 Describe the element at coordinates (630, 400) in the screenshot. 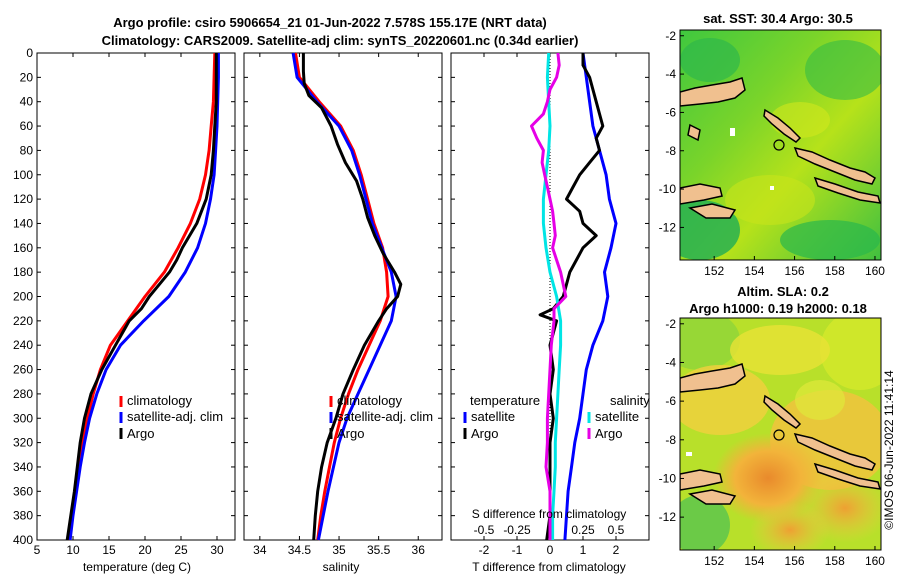

I see `legend-heading-salinity: salinity` at that location.